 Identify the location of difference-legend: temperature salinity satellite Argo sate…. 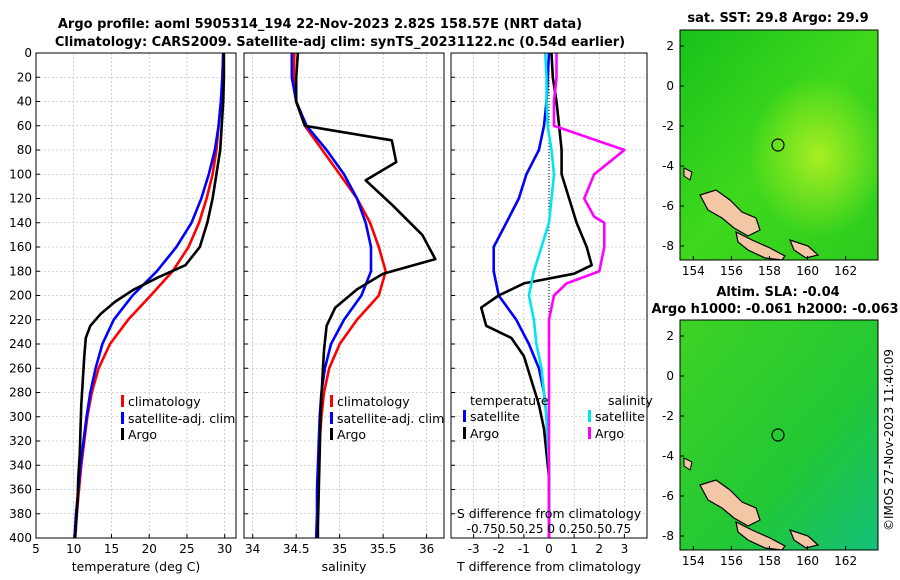
(558, 417).